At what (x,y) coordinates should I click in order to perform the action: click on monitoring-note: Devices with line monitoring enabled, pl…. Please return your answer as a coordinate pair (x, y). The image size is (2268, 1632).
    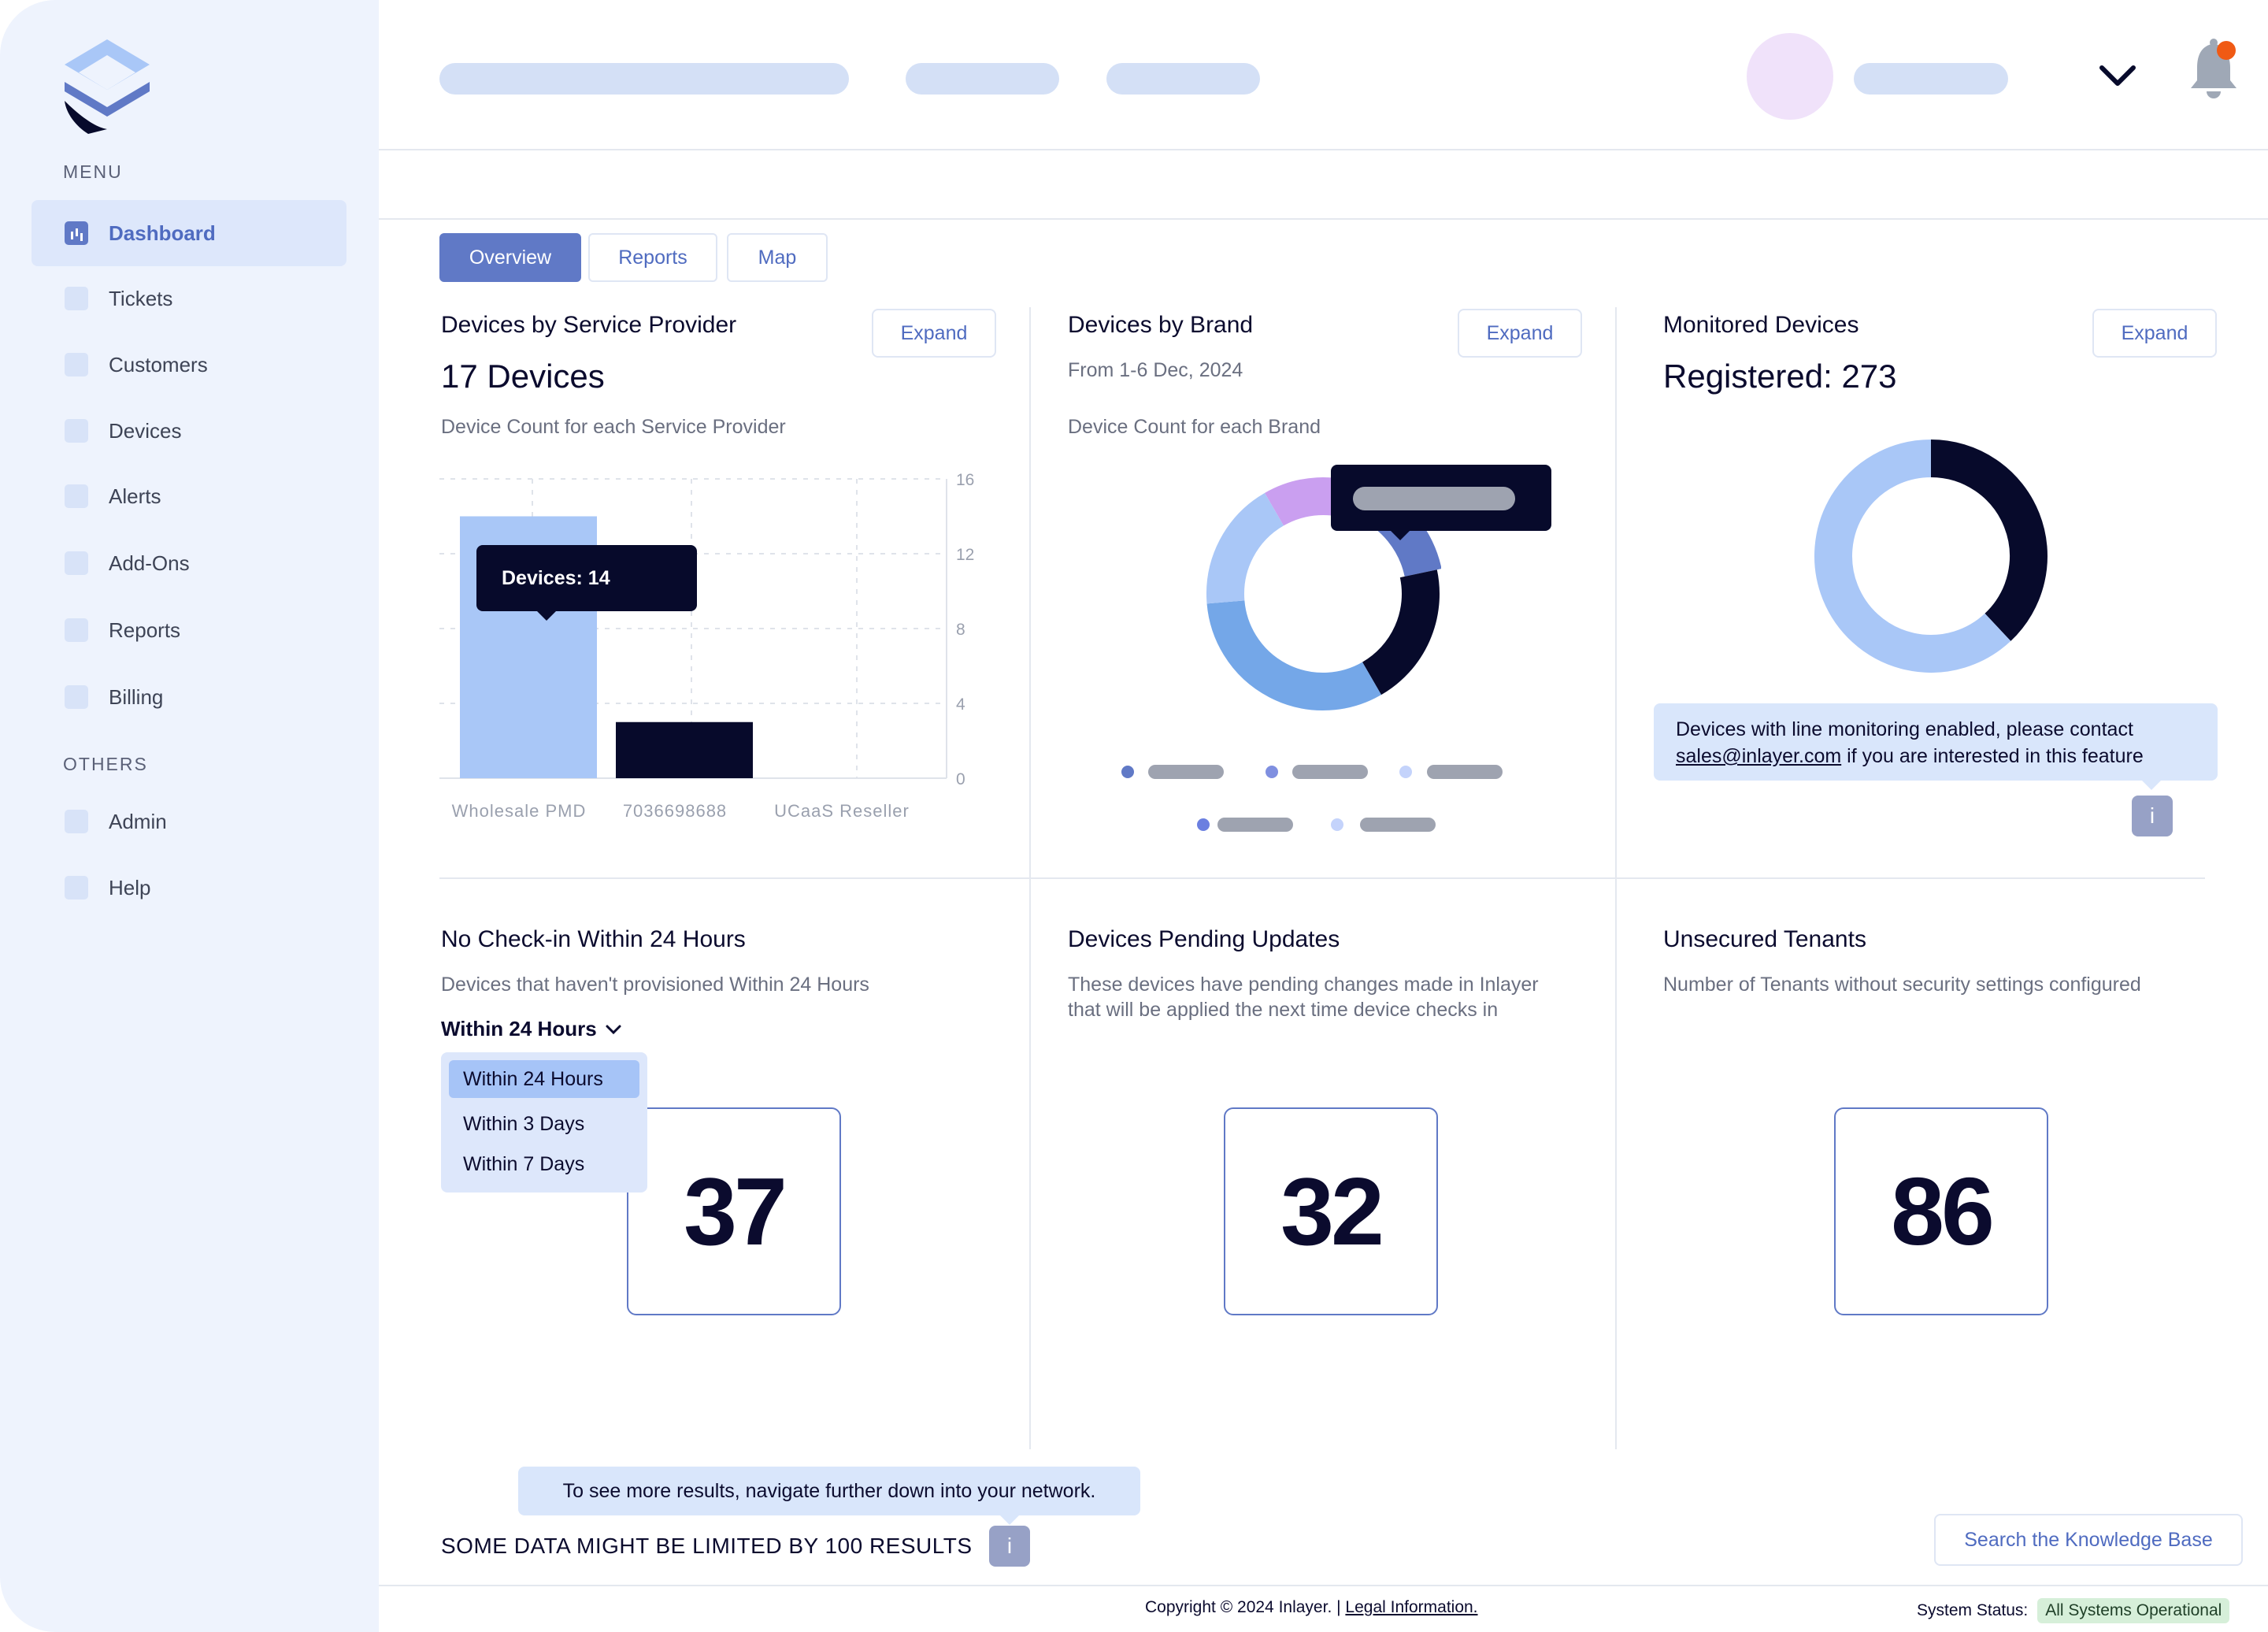
    Looking at the image, I should click on (1936, 742).